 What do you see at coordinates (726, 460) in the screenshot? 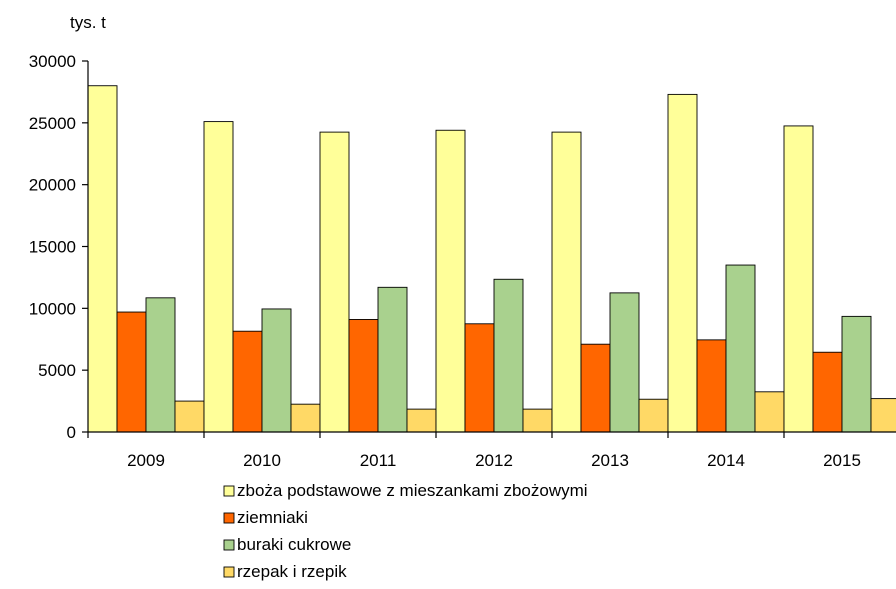
I see `x-tick-label: 2014` at bounding box center [726, 460].